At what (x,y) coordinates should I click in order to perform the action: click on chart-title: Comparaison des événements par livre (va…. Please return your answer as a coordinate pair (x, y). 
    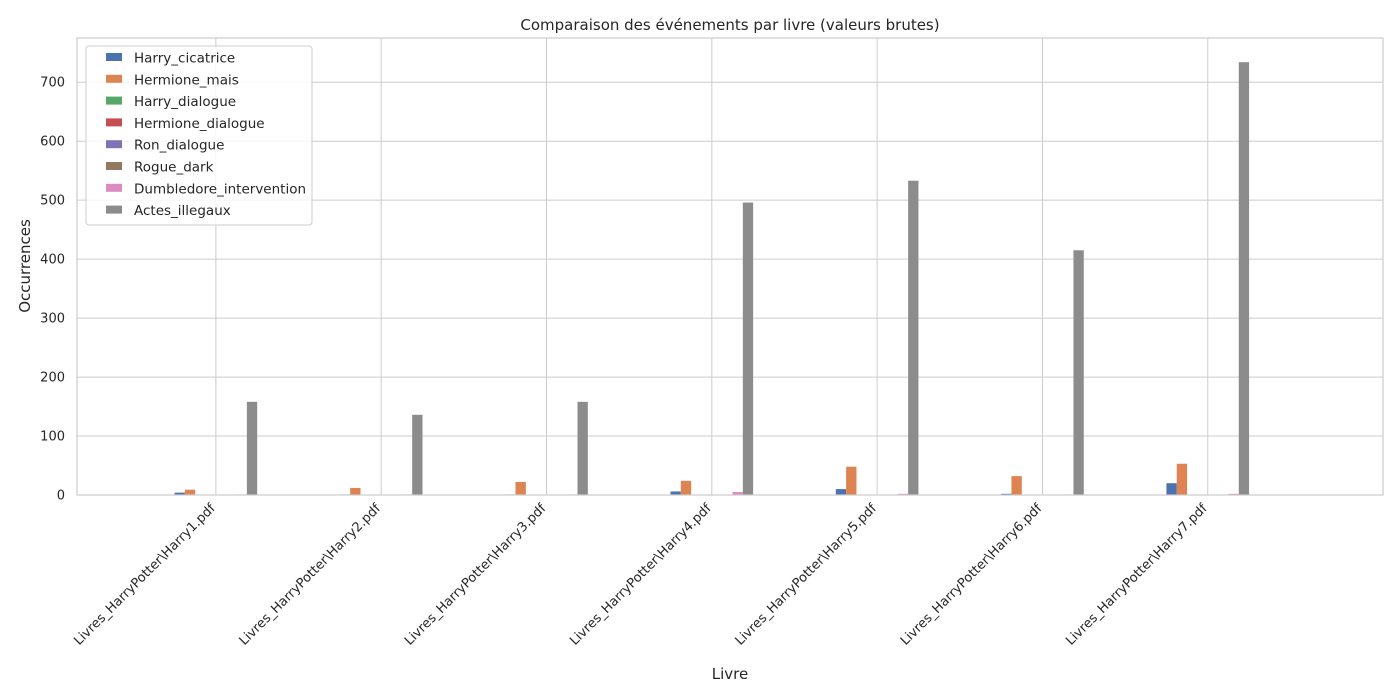
    Looking at the image, I should click on (729, 25).